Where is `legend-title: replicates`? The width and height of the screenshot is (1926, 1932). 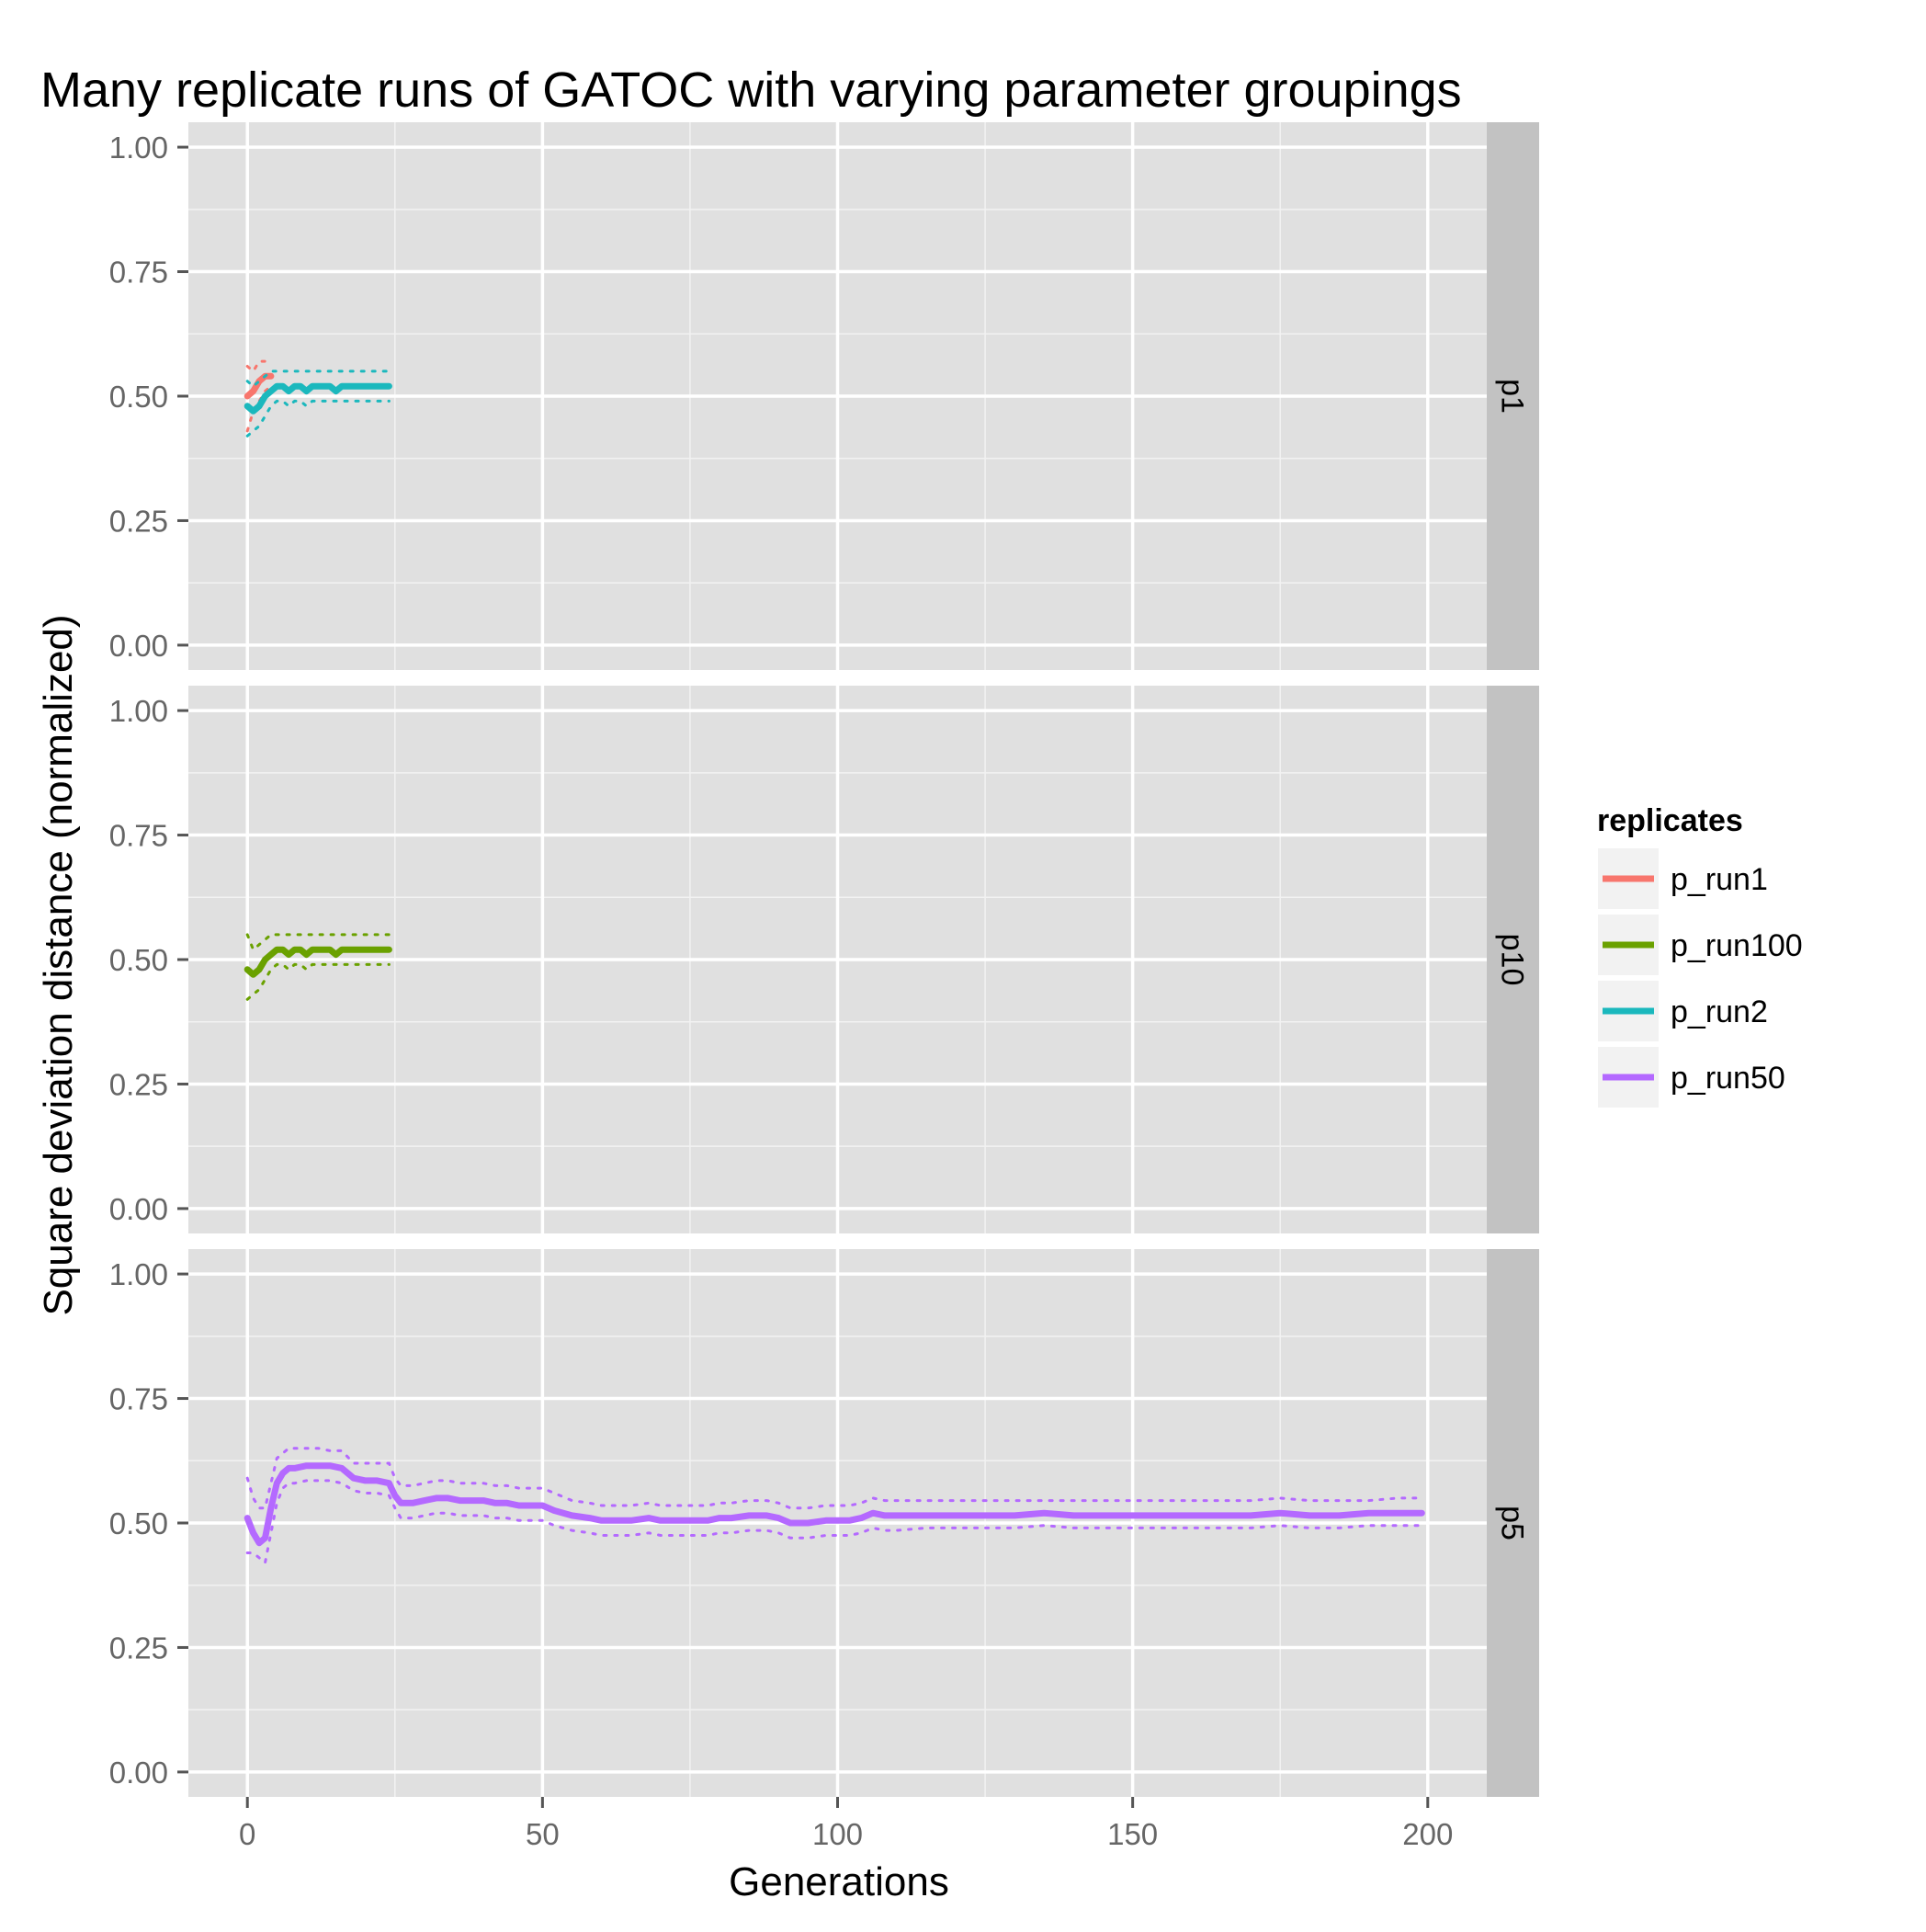 legend-title: replicates is located at coordinates (1670, 820).